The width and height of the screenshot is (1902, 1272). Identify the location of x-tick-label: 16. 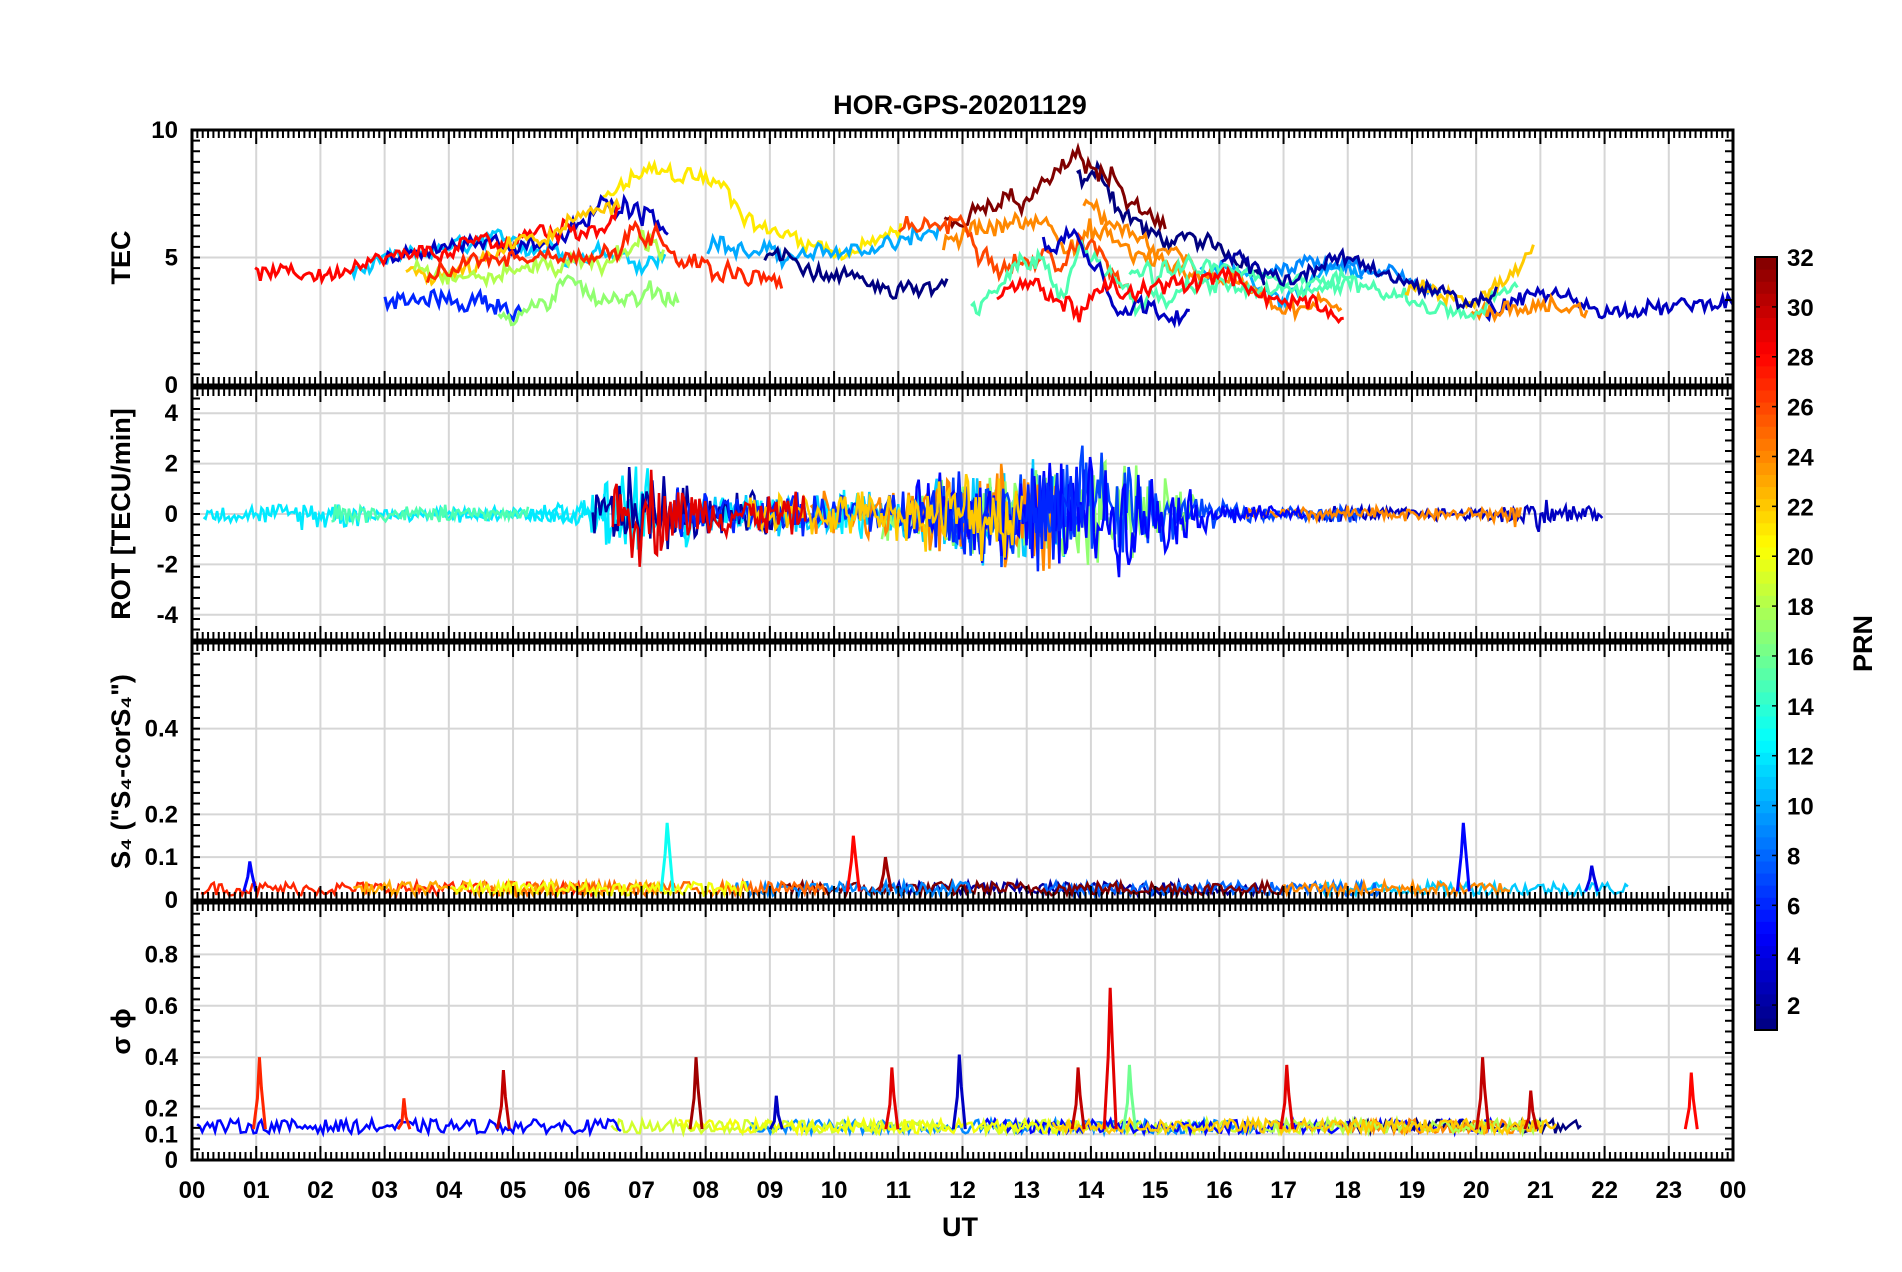
(1219, 1190).